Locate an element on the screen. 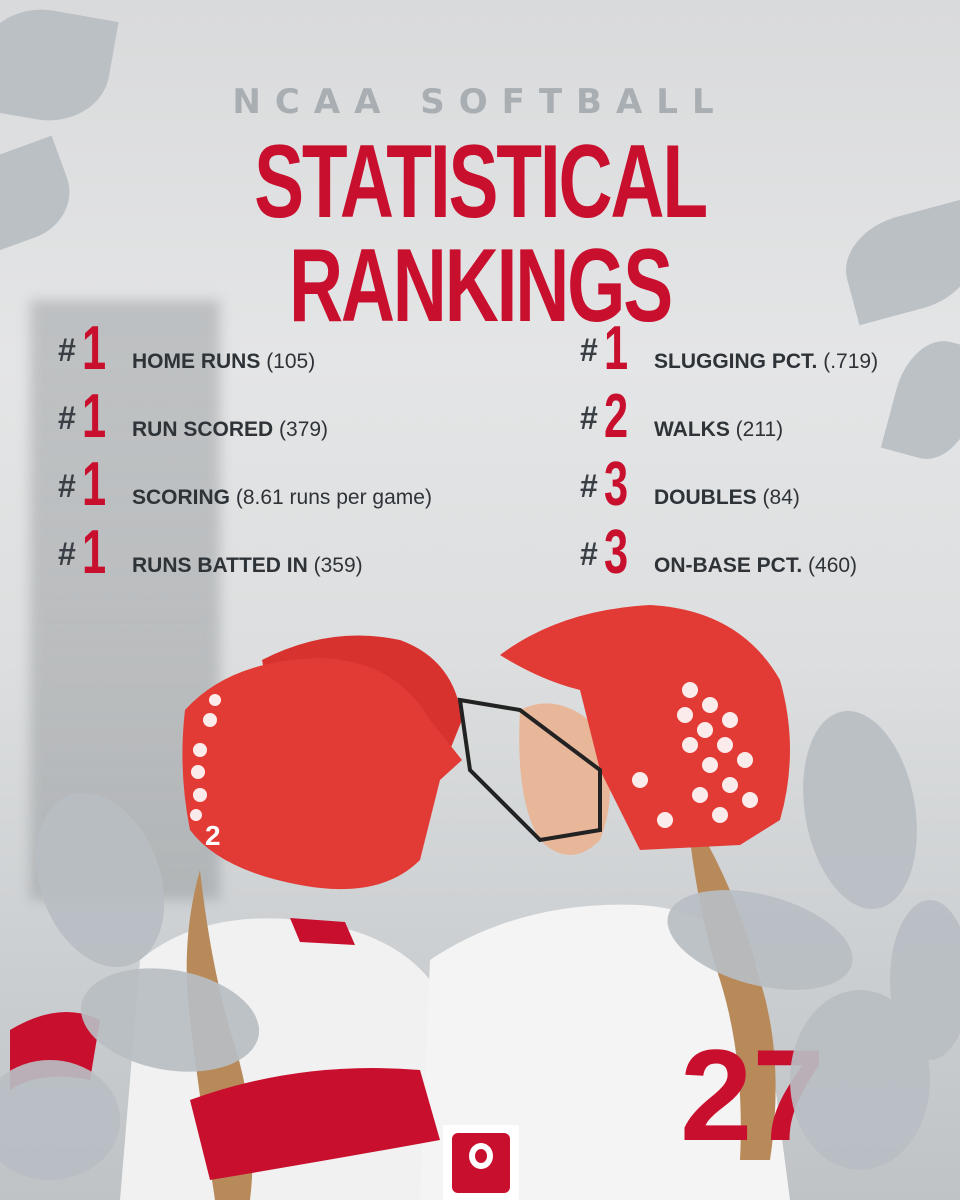 This screenshot has height=1200, width=960. left-player-collar is located at coordinates (322, 931).